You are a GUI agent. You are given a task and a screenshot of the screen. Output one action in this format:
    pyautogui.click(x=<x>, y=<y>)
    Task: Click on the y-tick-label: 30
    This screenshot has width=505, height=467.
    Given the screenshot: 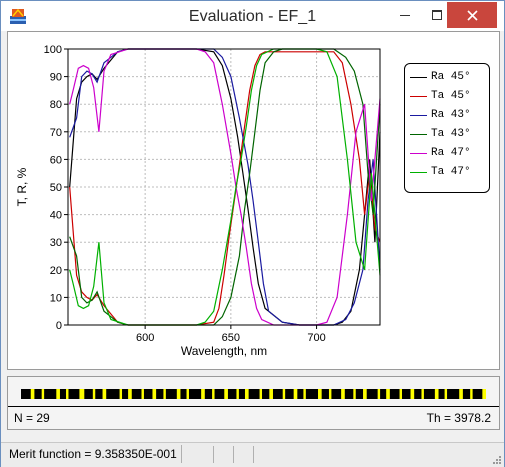 What is the action you would take?
    pyautogui.click(x=56, y=243)
    